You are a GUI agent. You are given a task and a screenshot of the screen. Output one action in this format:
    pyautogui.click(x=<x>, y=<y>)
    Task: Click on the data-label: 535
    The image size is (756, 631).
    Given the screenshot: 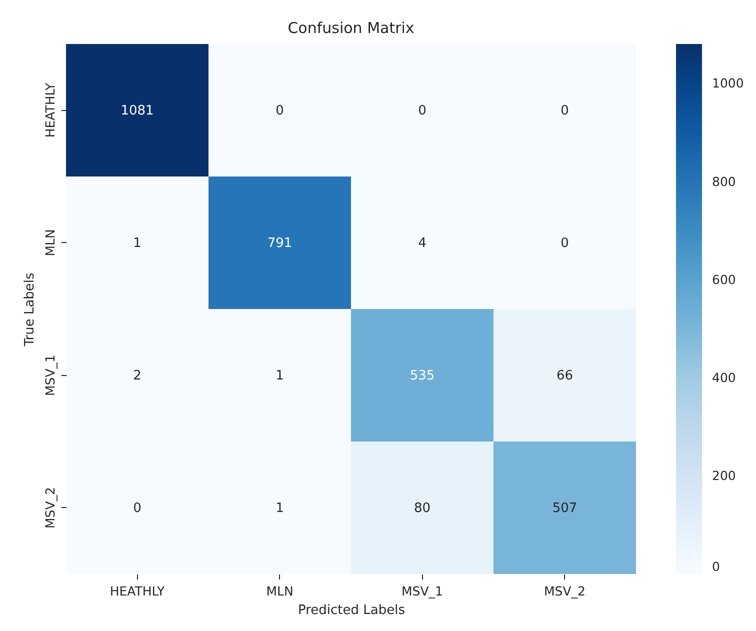 What is the action you would take?
    pyautogui.click(x=422, y=376)
    